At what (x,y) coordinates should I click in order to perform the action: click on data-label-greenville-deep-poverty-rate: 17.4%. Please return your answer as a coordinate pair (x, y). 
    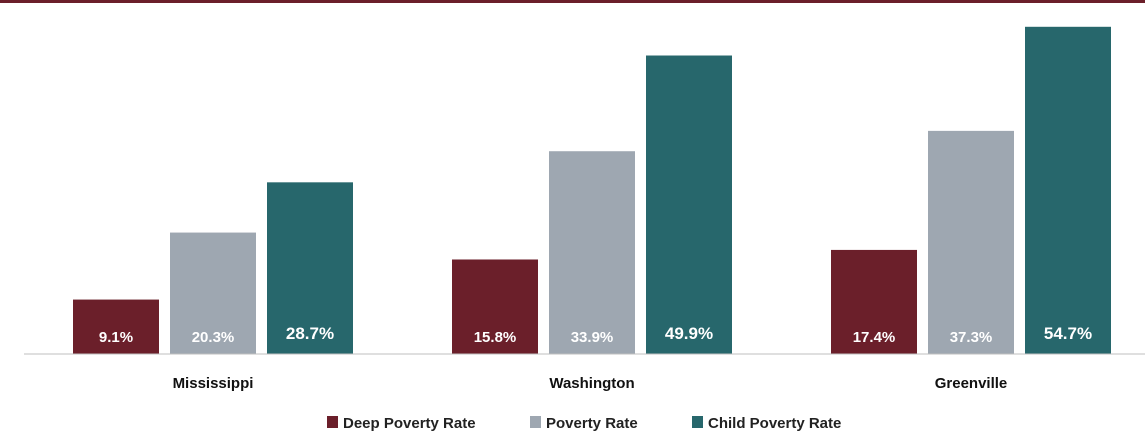
    Looking at the image, I should click on (874, 337).